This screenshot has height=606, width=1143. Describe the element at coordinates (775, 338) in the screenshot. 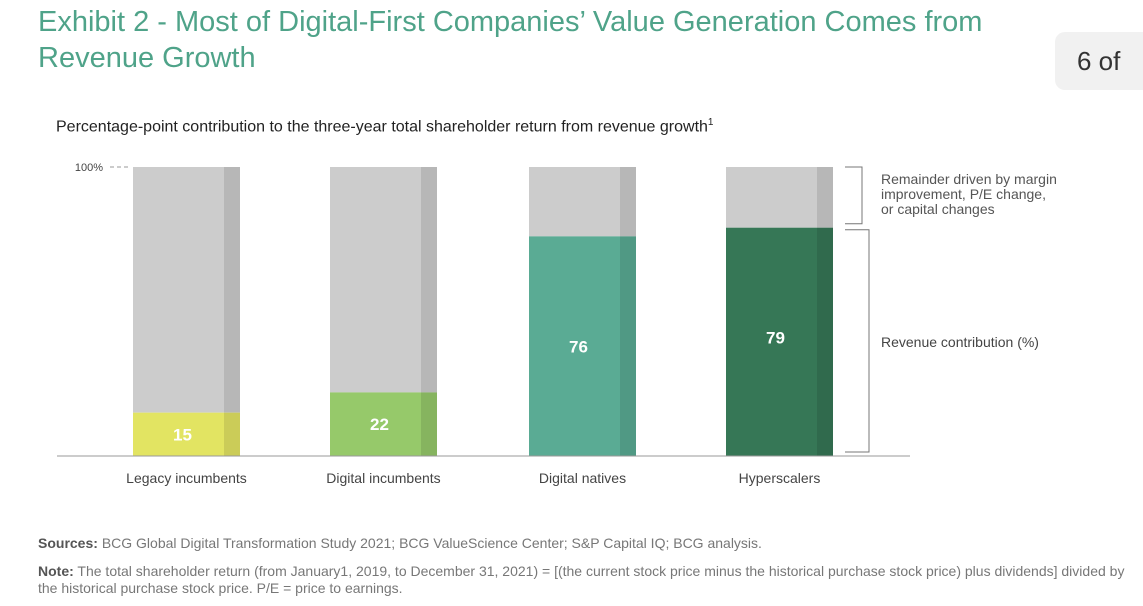

I see `data-label: 79` at that location.